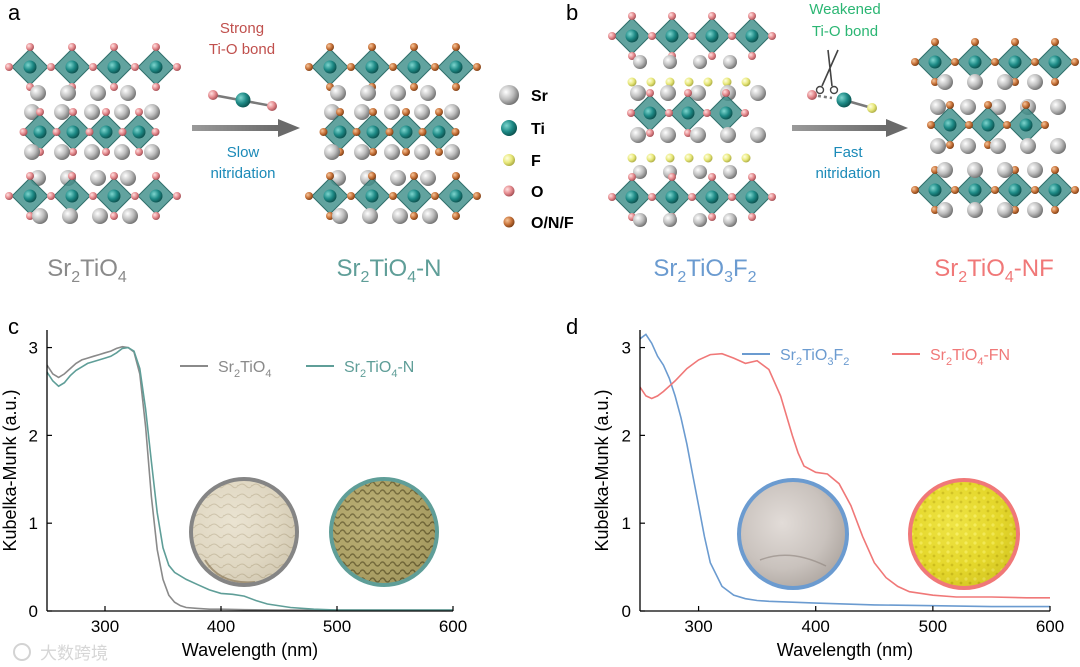  Describe the element at coordinates (538, 129) in the screenshot. I see `svg-text: Ti` at that location.